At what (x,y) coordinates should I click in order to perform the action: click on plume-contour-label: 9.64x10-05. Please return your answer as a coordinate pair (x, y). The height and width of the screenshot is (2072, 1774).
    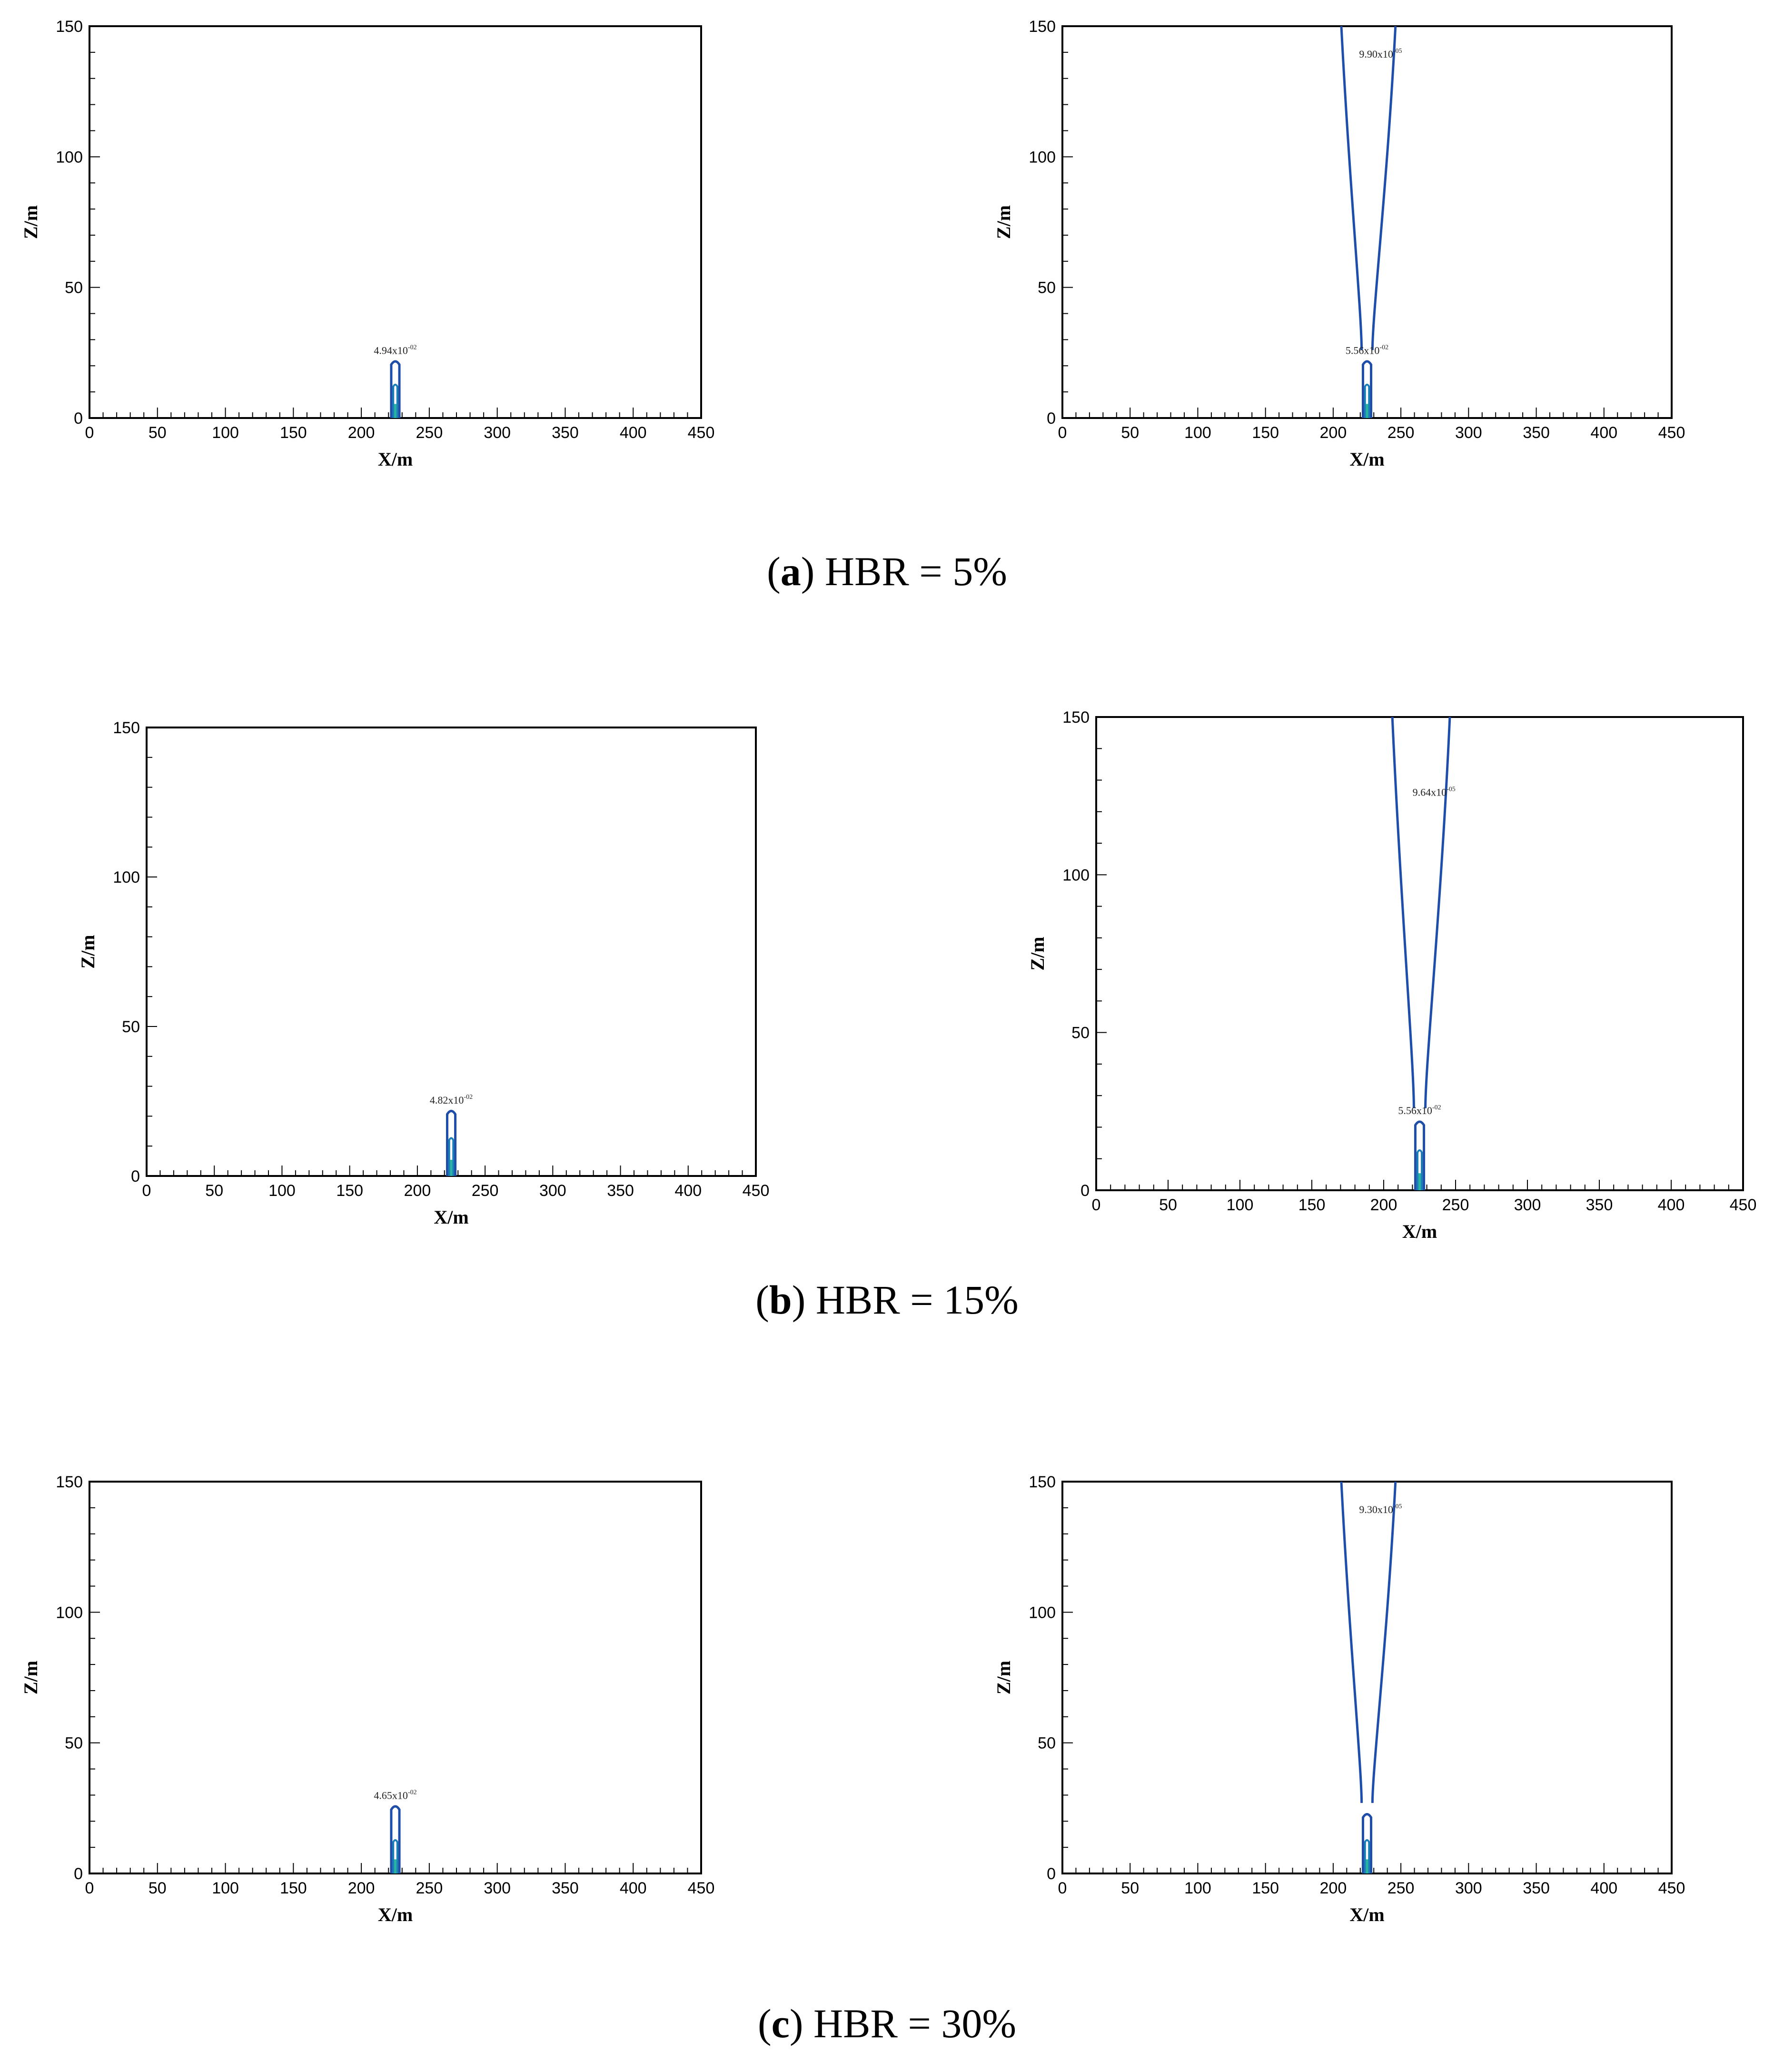
    Looking at the image, I should click on (1434, 792).